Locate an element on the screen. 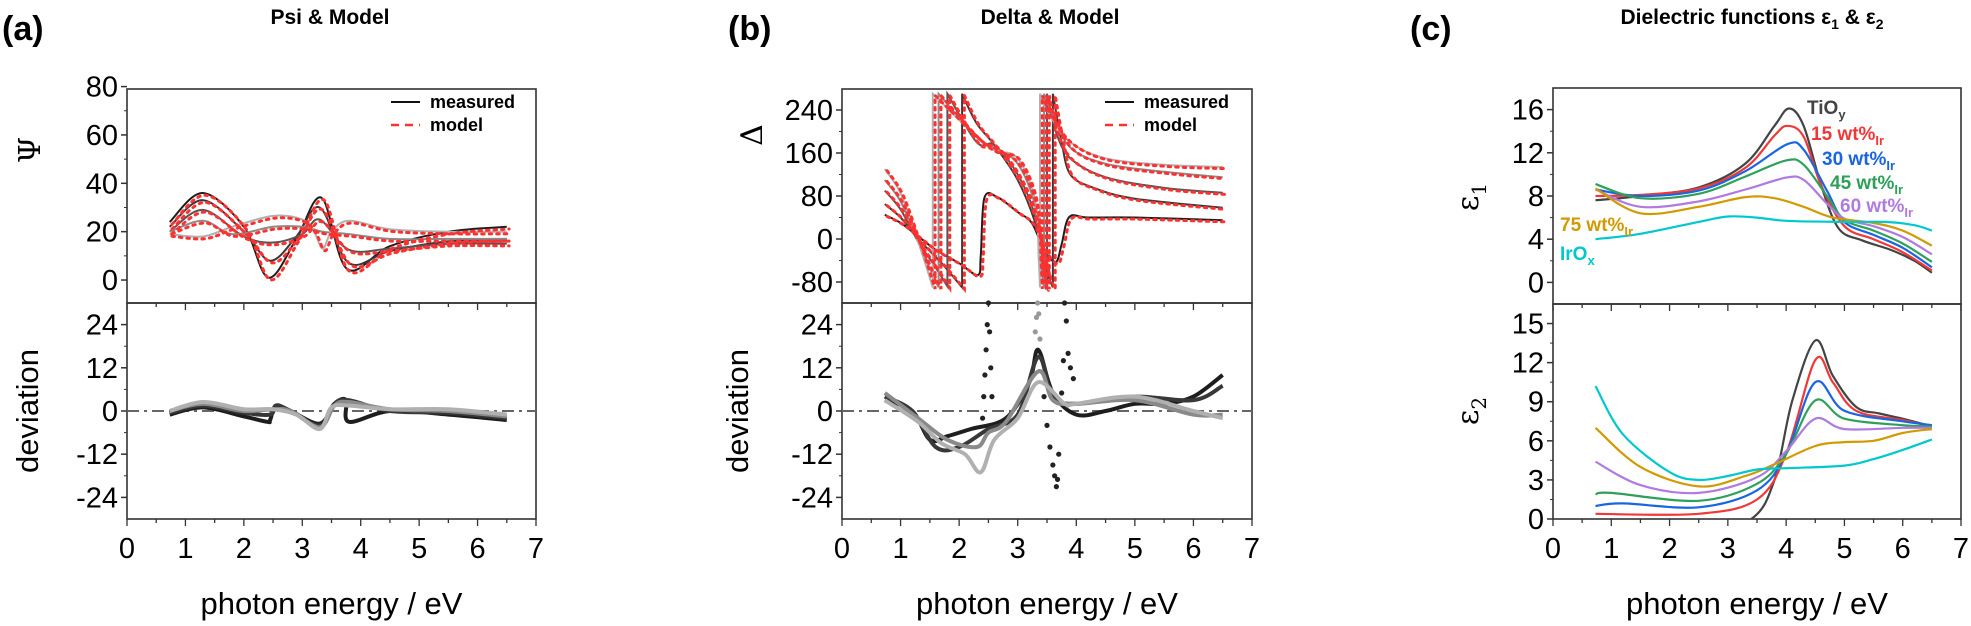 The image size is (1971, 626). series-label-TiOy: TiOy is located at coordinates (1826, 110).